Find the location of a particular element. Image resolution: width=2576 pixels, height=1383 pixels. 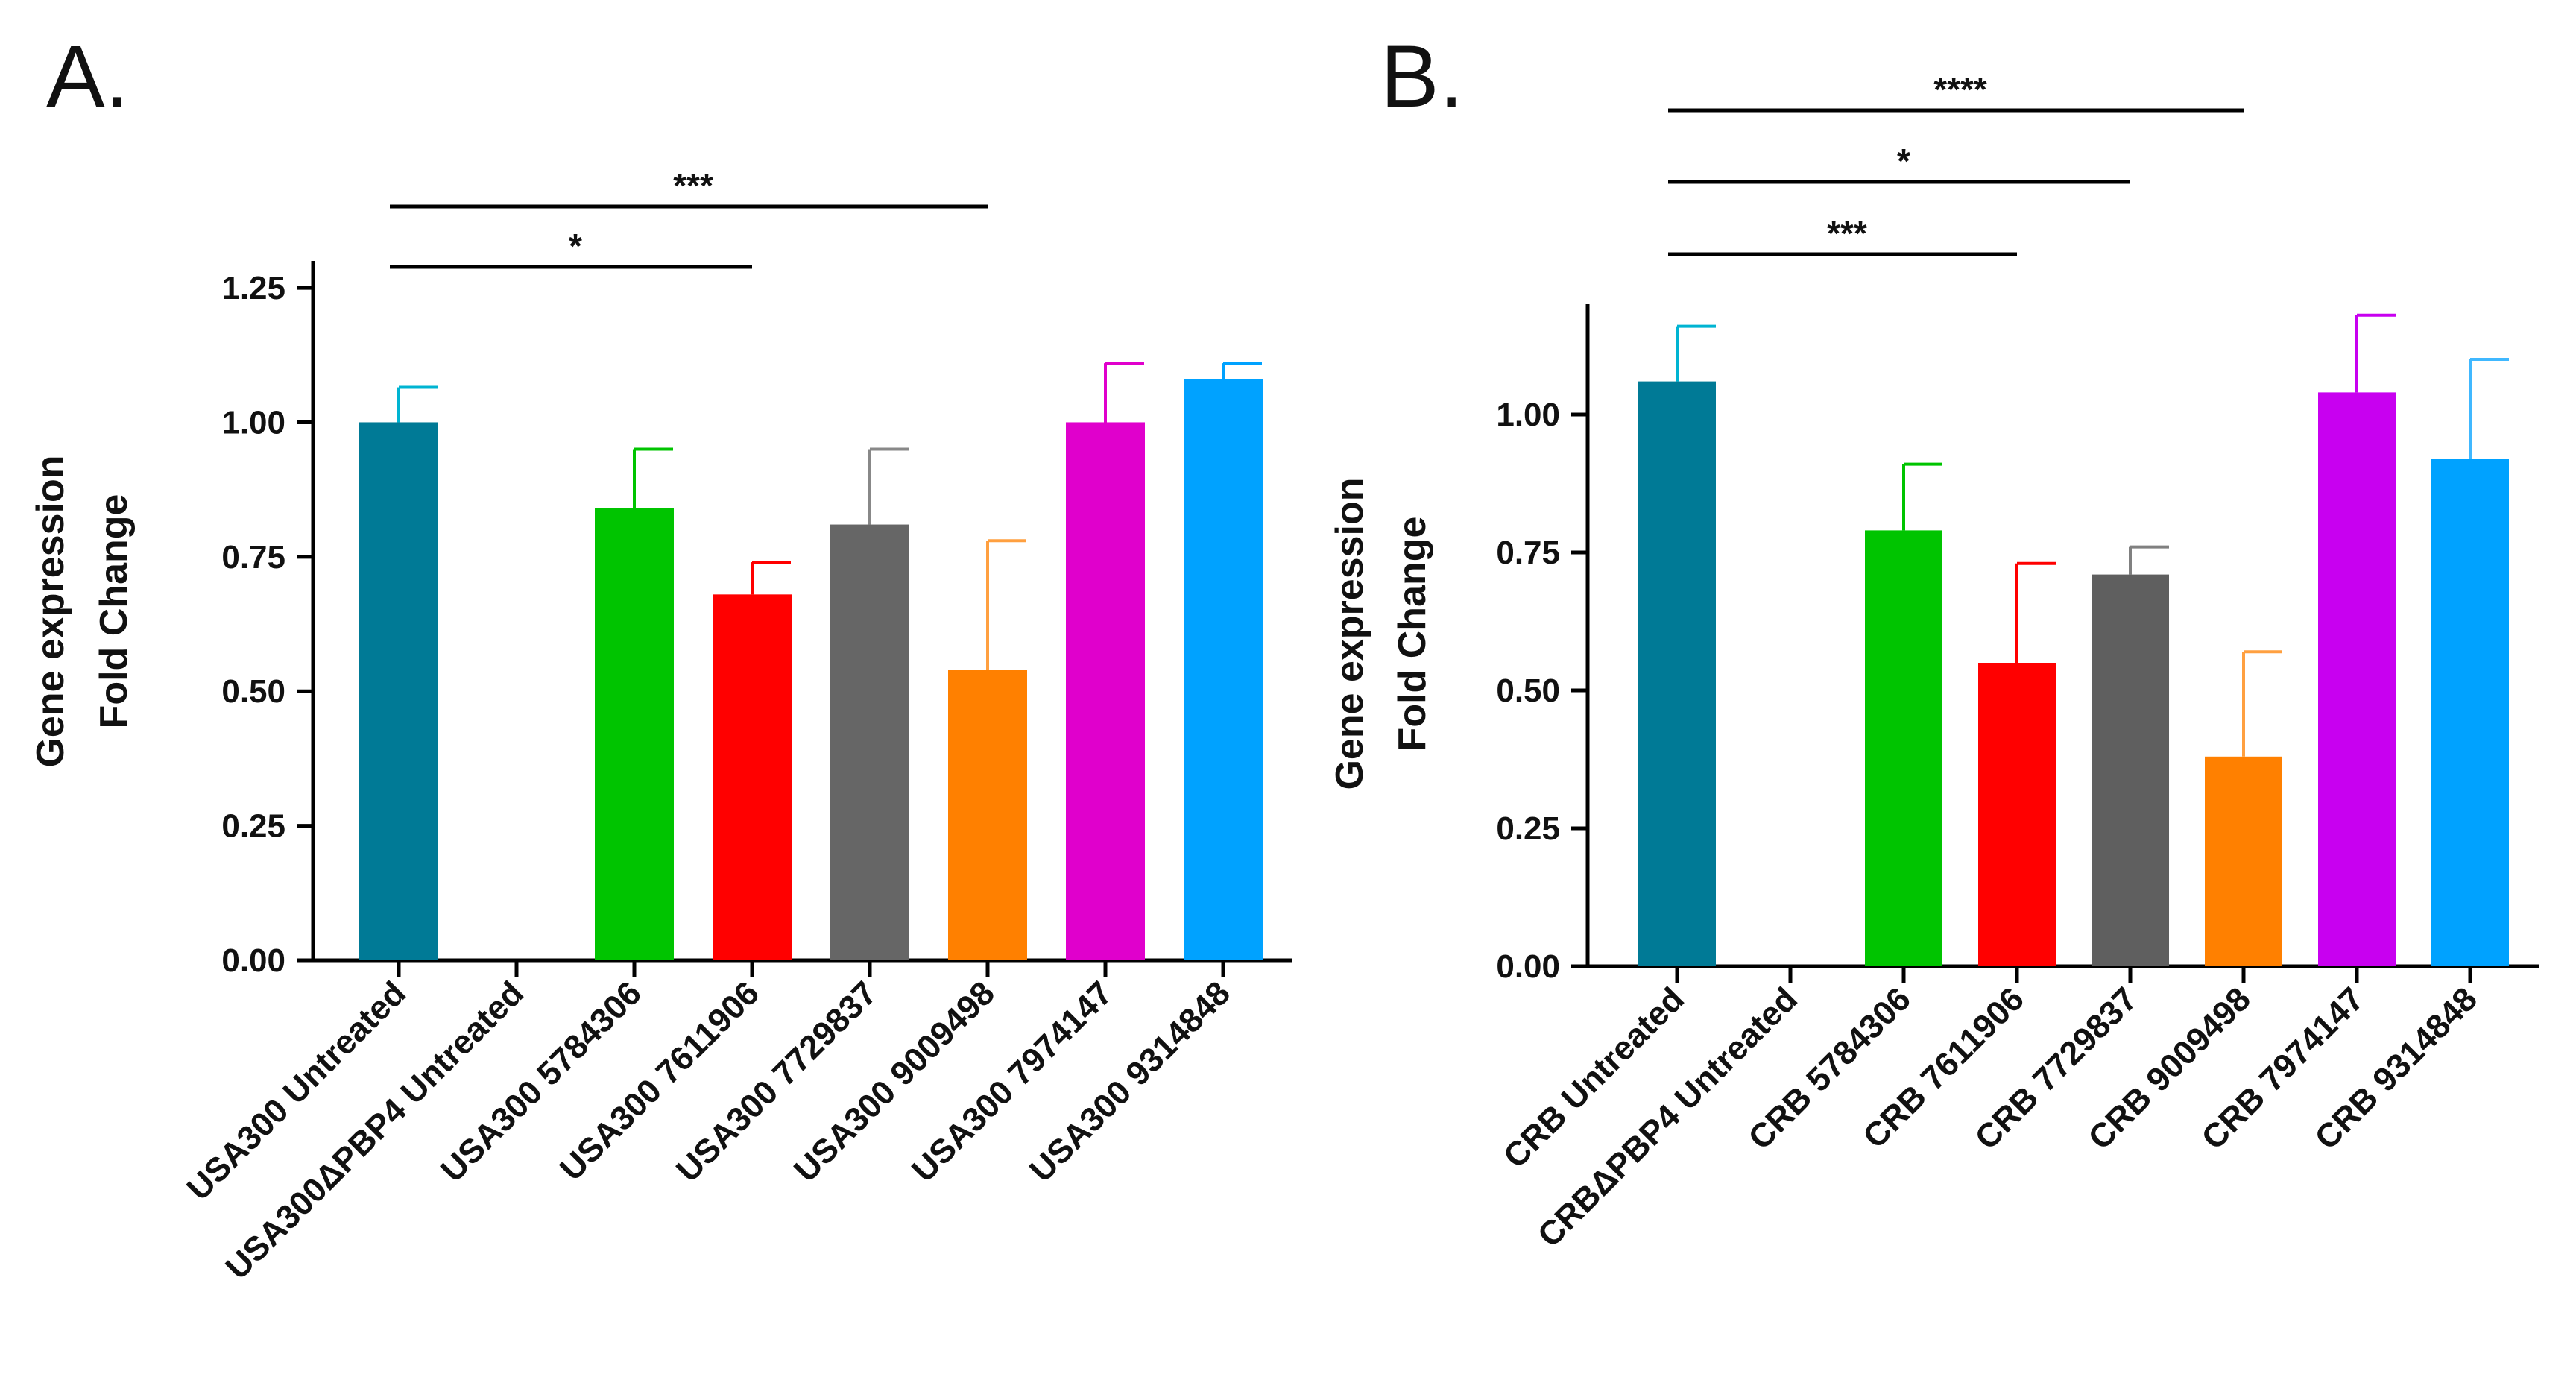

panel-label: B. is located at coordinates (1422, 77).